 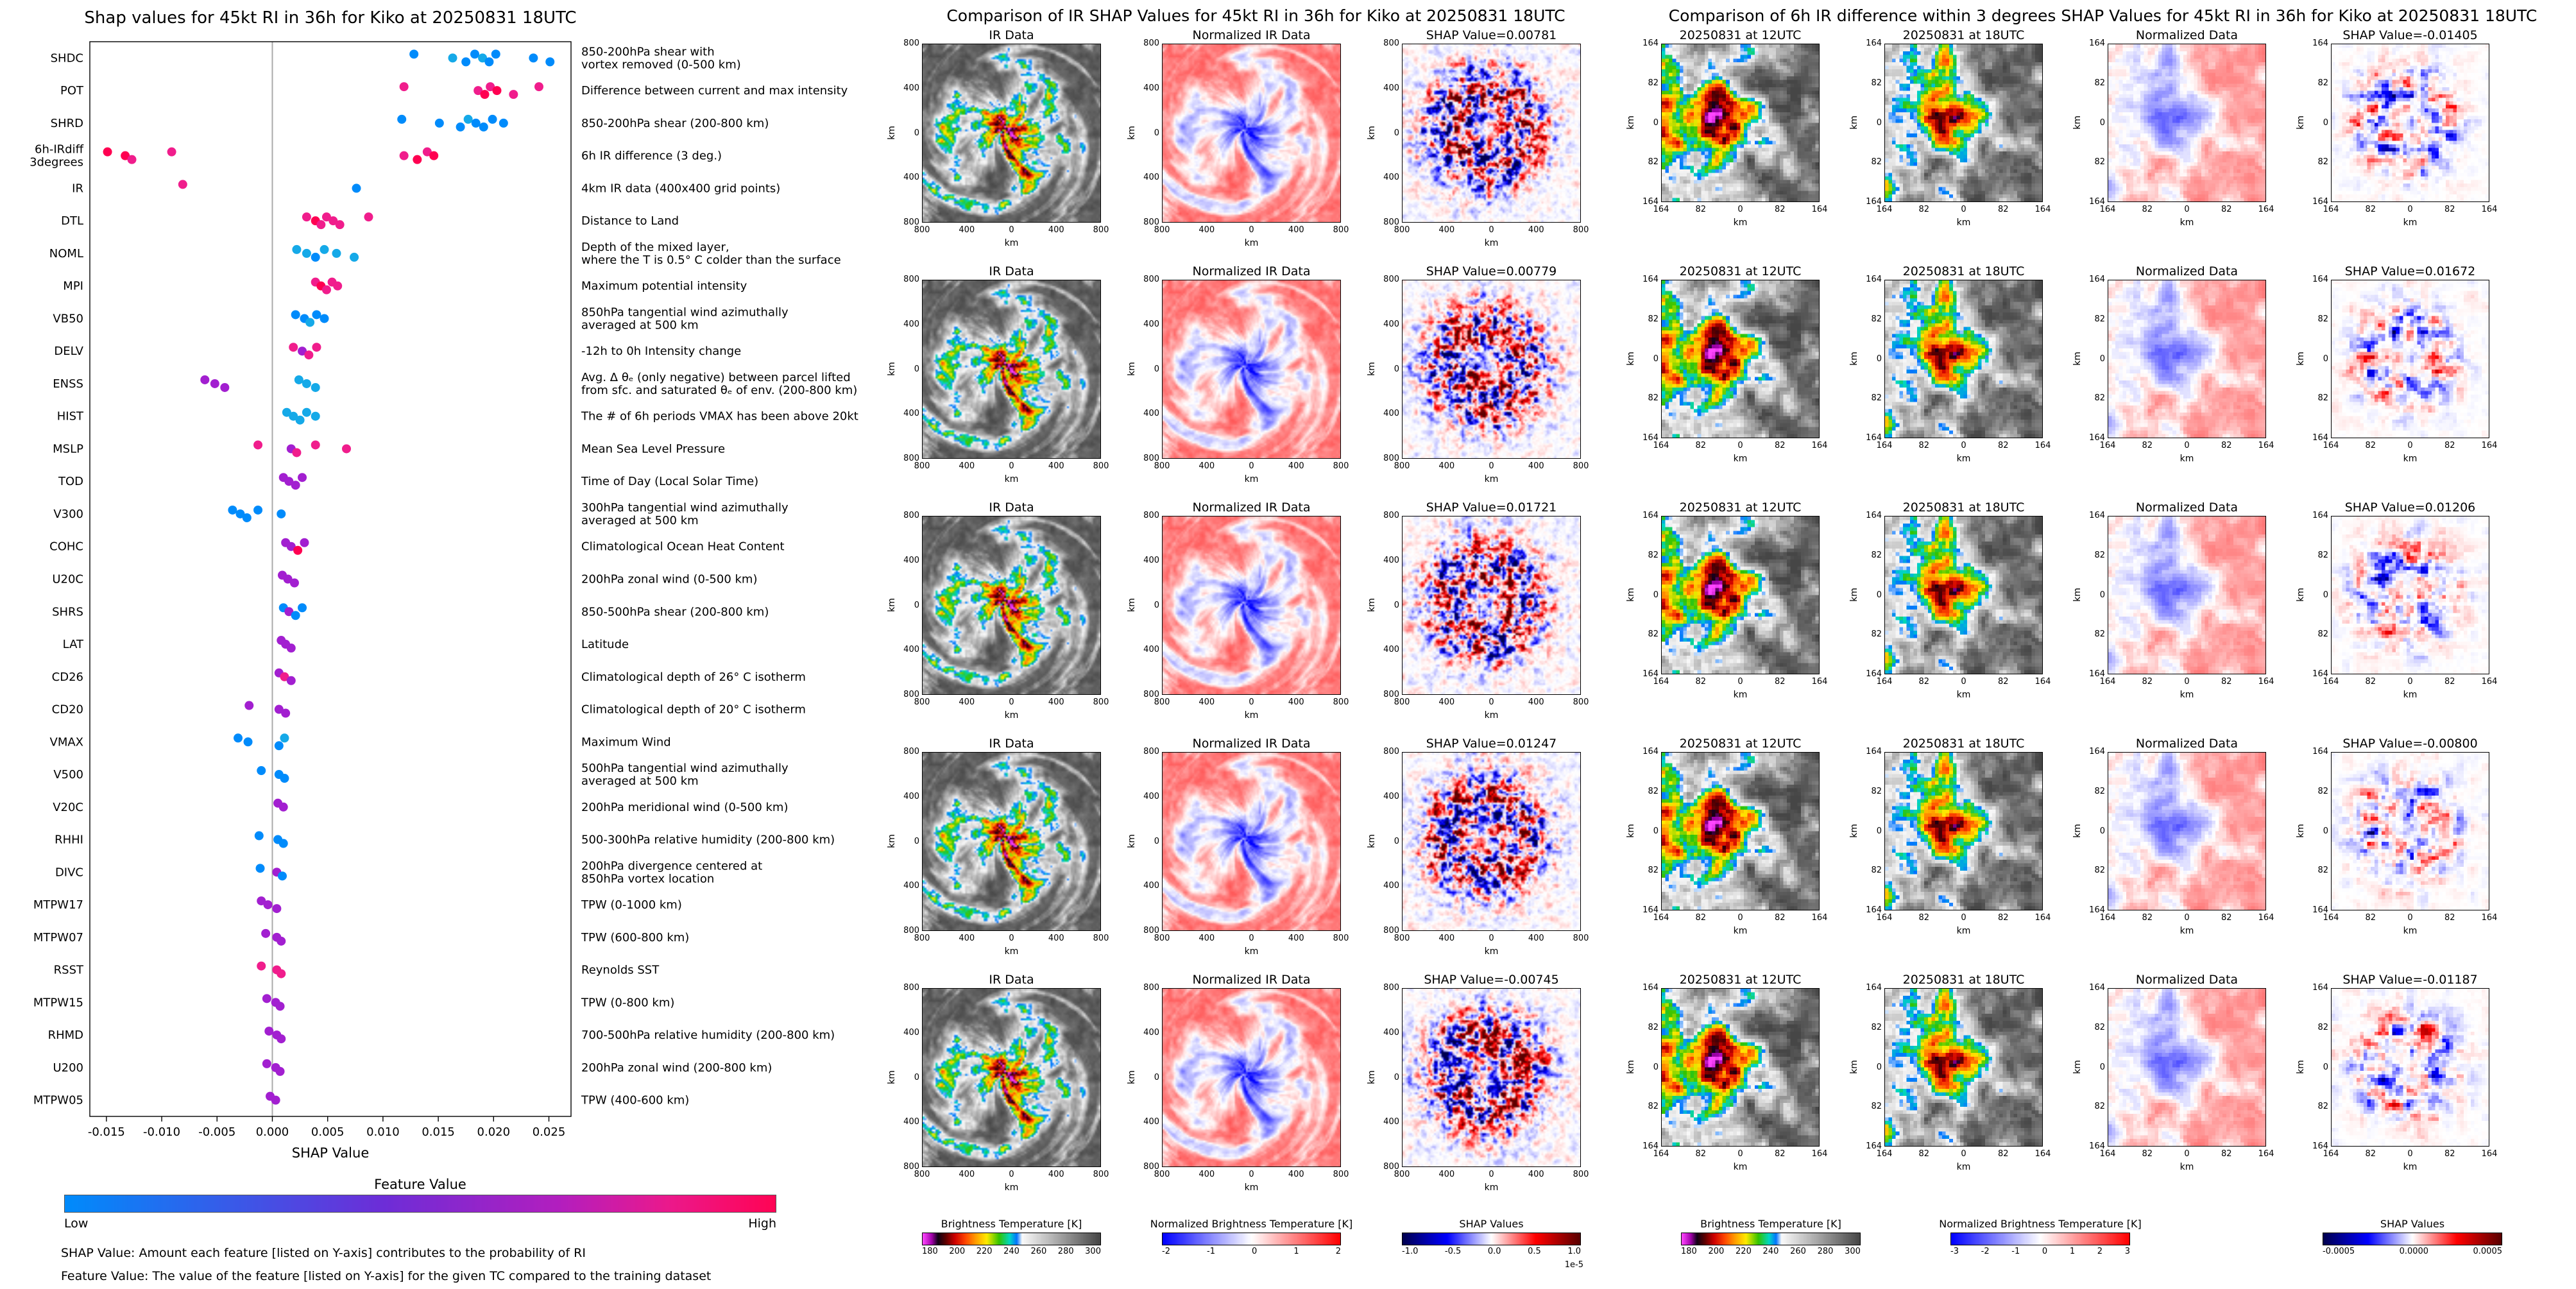 I want to click on subplot-title: SHAP Value=0.01247, so click(x=1491, y=744).